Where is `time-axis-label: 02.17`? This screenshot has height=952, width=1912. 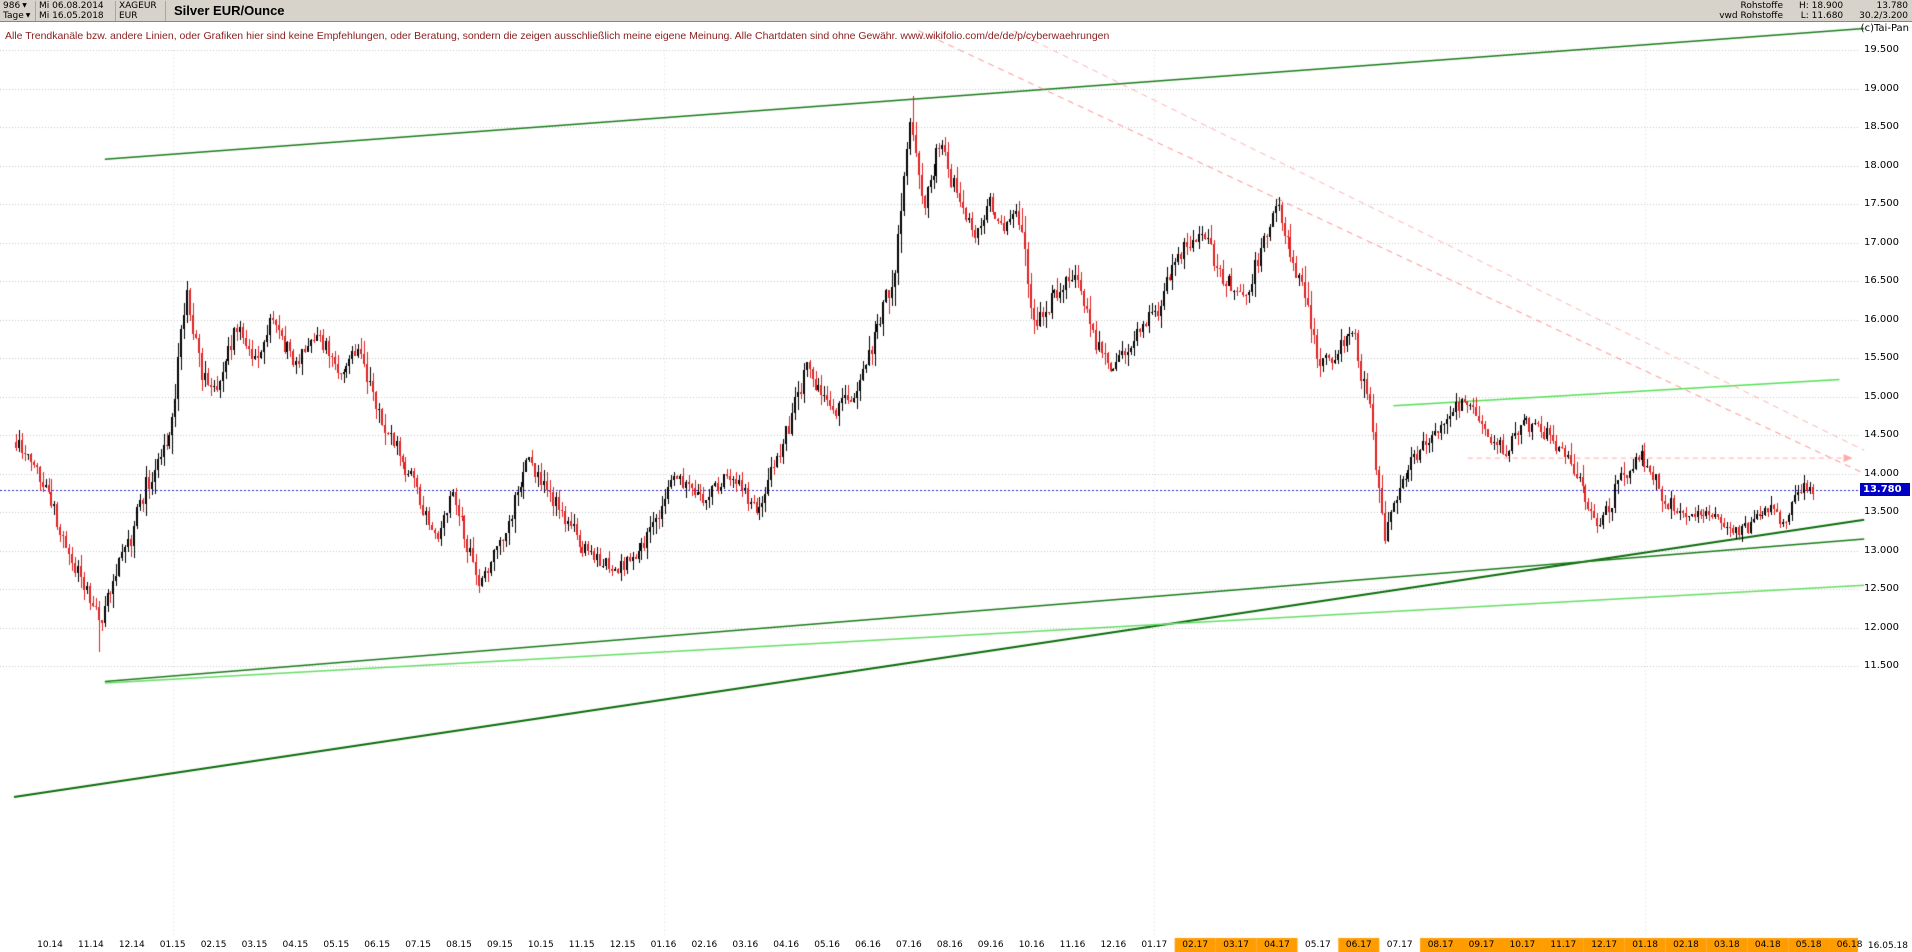
time-axis-label: 02.17 is located at coordinates (1195, 945).